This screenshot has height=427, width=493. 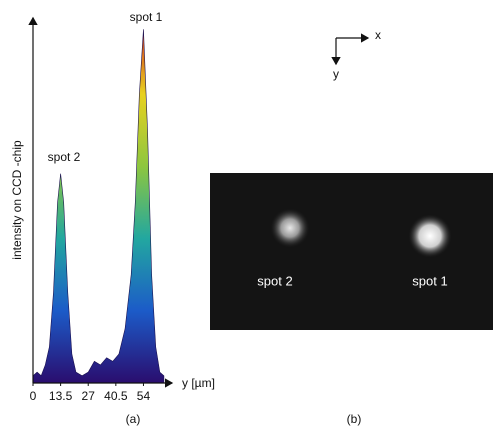 I want to click on x-tick-label: 13.5, so click(x=61, y=396).